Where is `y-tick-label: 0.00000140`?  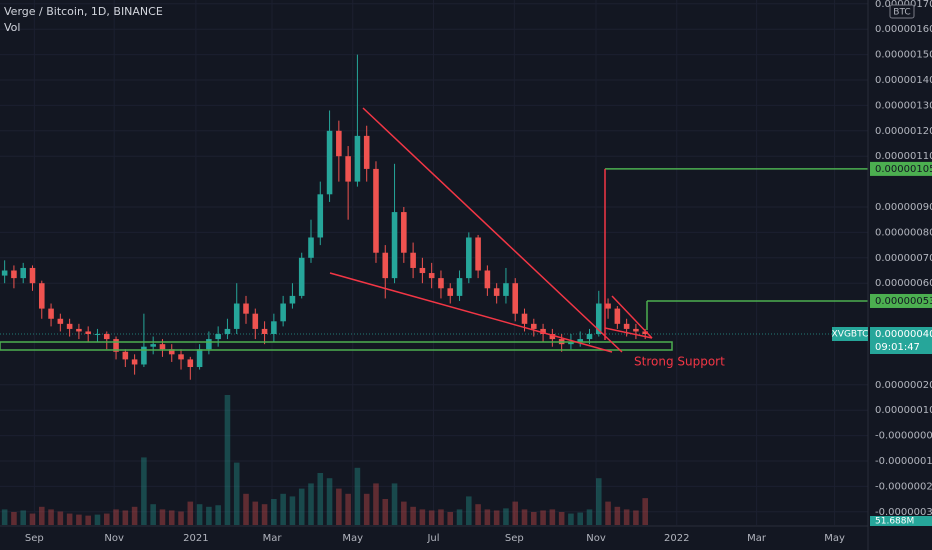 y-tick-label: 0.00000140 is located at coordinates (903, 80).